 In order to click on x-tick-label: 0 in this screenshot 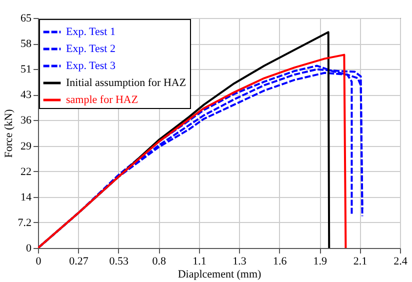, I will do `click(39, 262)`.